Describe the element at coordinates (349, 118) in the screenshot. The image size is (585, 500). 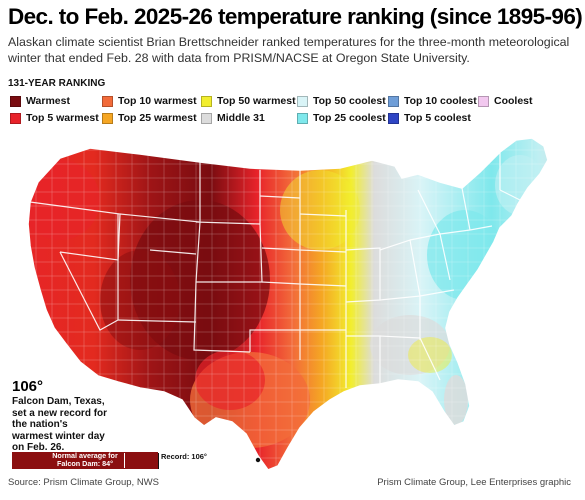
I see `legend-label: Top 25 coolest` at that location.